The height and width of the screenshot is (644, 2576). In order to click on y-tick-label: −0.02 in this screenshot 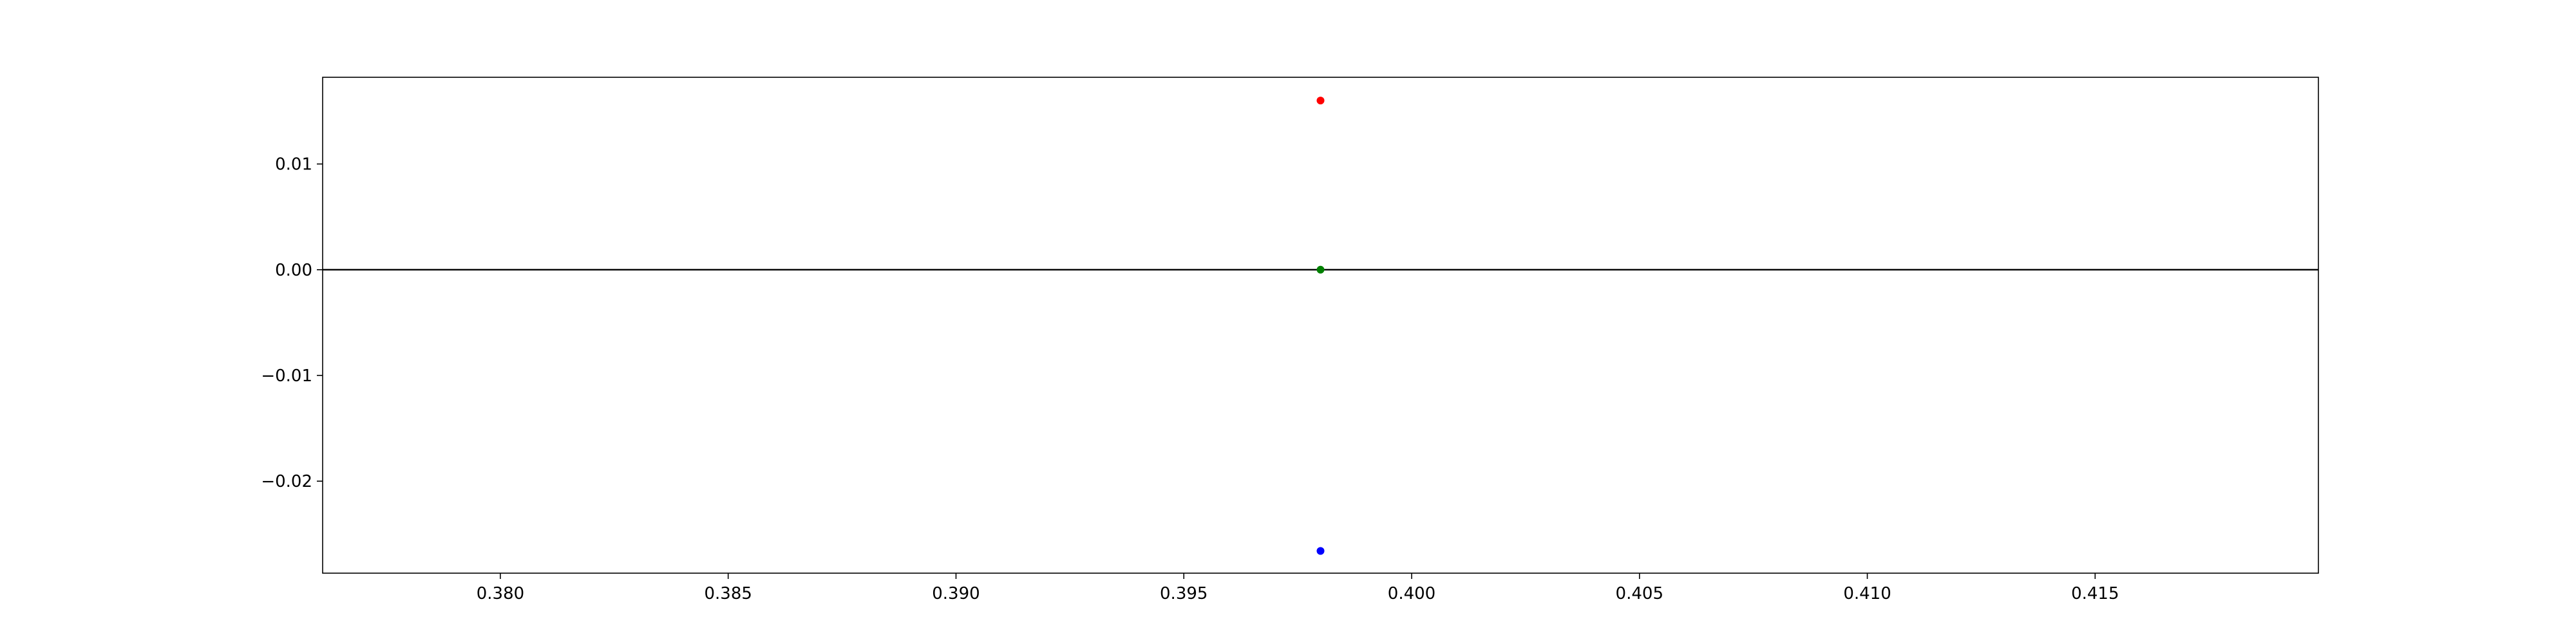, I will do `click(286, 481)`.